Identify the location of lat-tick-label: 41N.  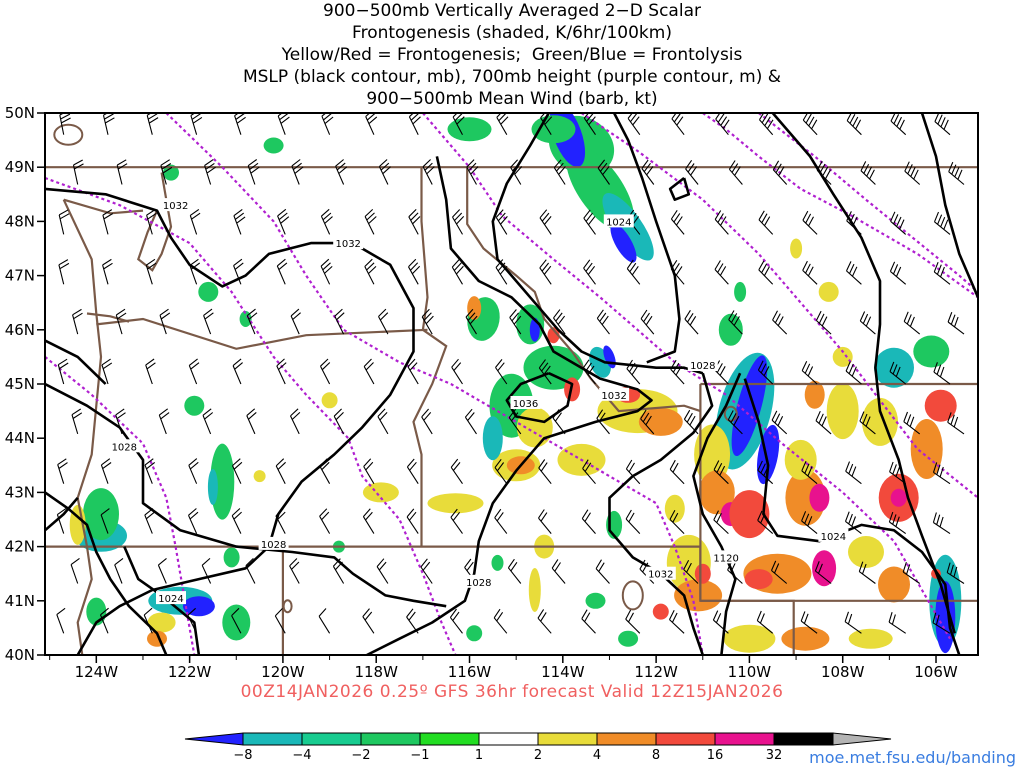
(20, 601).